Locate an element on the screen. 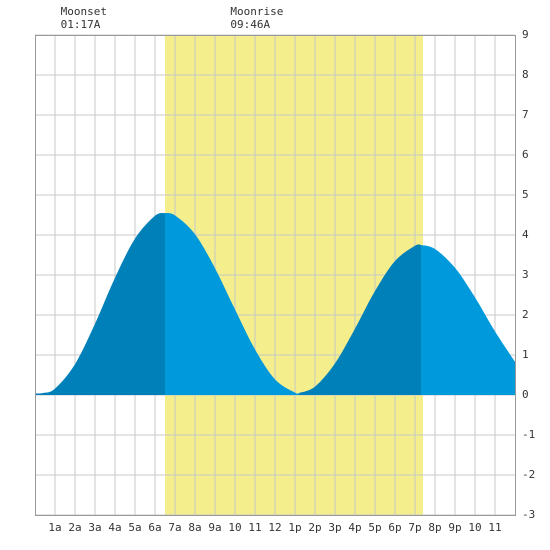  x-tick-label: 2p is located at coordinates (314, 527).